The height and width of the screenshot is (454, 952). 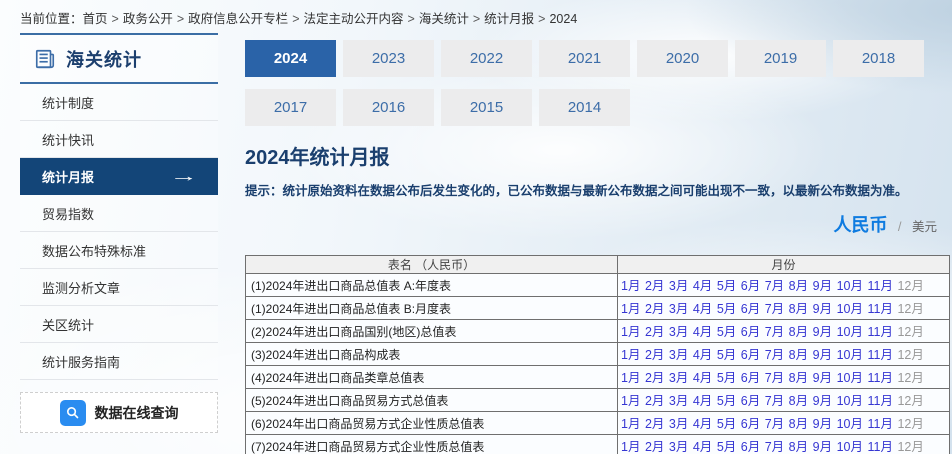 What do you see at coordinates (95, 19) in the screenshot?
I see `breadcrumb-item: 首页` at bounding box center [95, 19].